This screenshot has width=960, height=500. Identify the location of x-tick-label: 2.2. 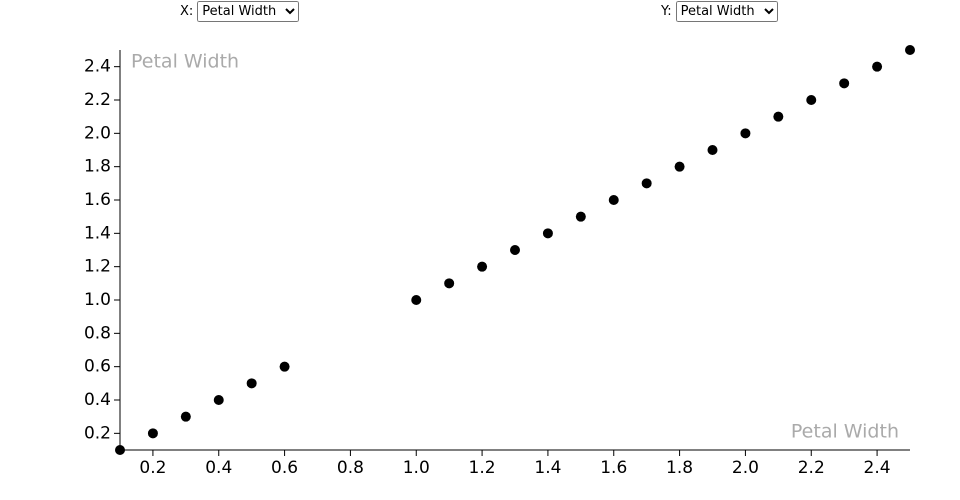
(811, 468).